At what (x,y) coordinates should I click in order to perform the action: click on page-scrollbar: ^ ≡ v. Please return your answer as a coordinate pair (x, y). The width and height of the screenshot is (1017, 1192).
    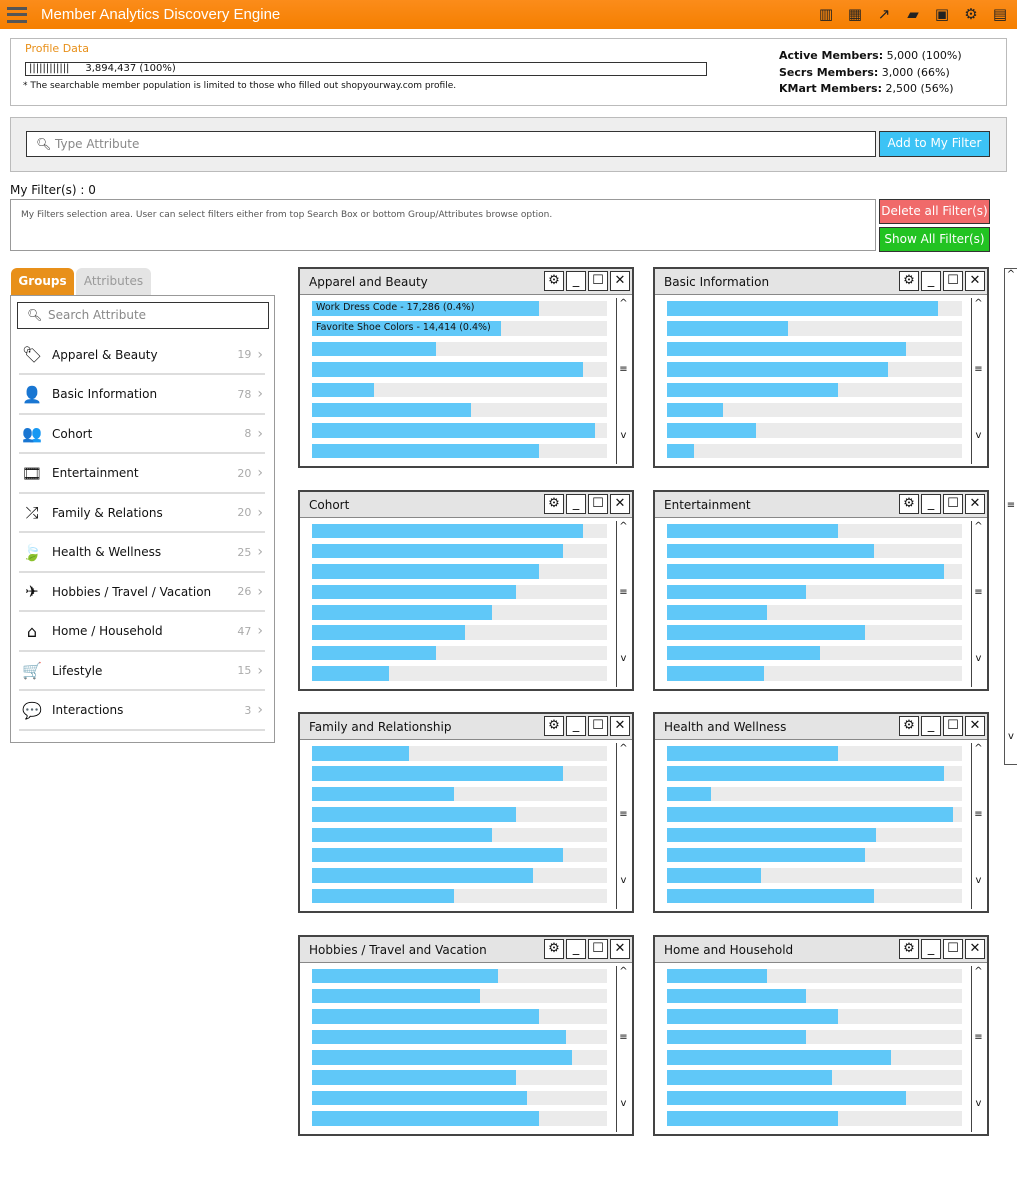
    Looking at the image, I should click on (1010, 516).